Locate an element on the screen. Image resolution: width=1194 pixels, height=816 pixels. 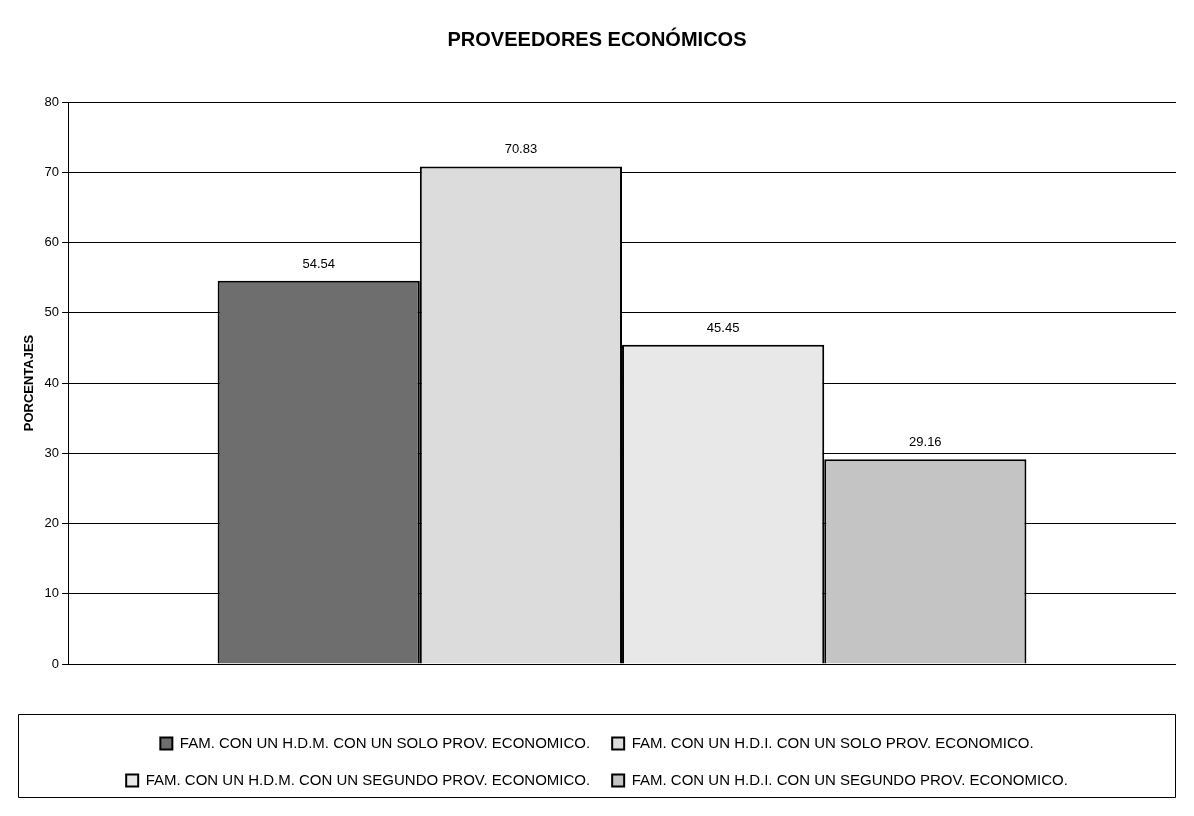
data-label: 45.45 is located at coordinates (723, 327).